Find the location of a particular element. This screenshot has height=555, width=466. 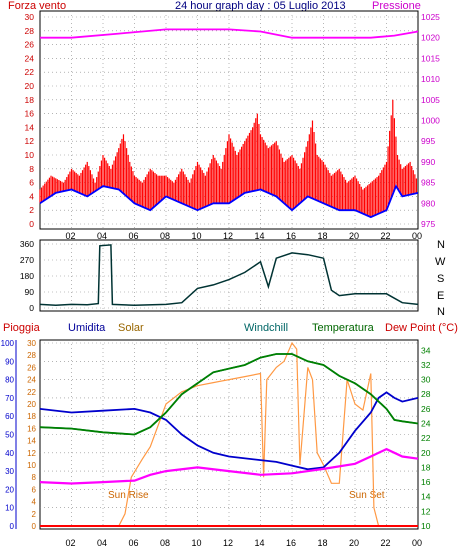

dir-label-w: W is located at coordinates (440, 262).